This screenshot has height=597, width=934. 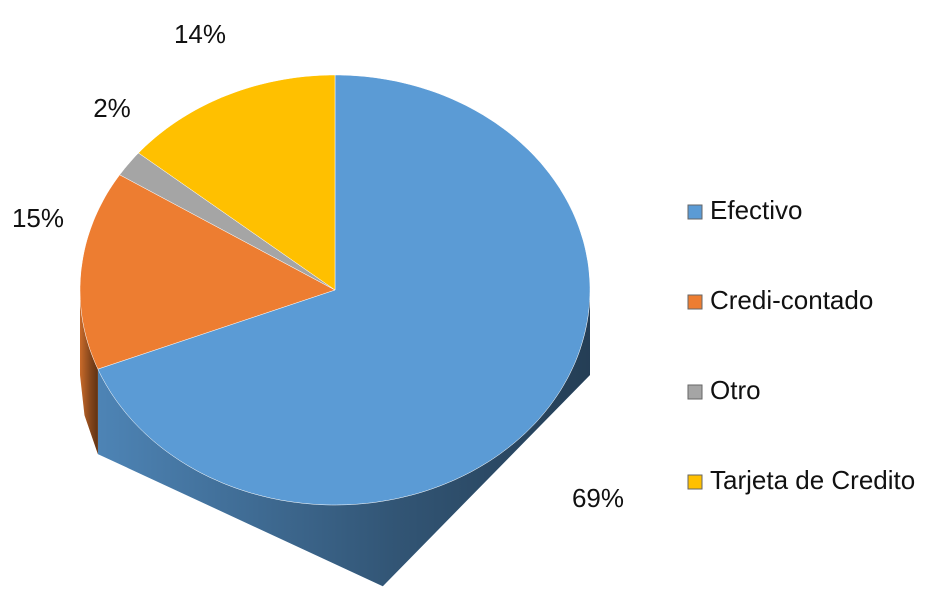 I want to click on data-label: 69%, so click(x=598, y=498).